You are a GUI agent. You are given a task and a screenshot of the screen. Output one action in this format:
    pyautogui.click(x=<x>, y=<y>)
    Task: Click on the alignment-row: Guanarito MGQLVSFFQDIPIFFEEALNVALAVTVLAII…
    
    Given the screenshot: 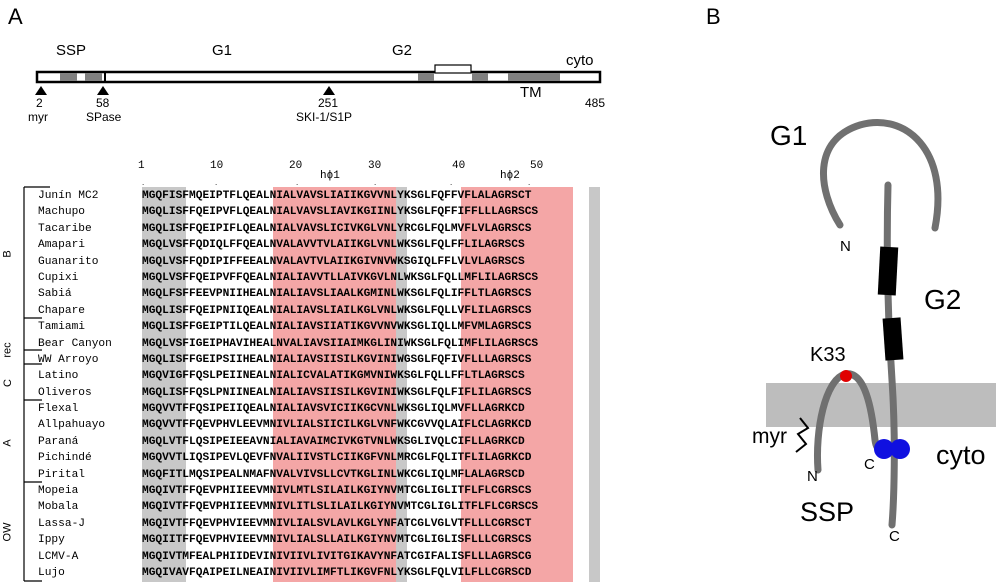 What is the action you would take?
    pyautogui.click(x=323, y=263)
    